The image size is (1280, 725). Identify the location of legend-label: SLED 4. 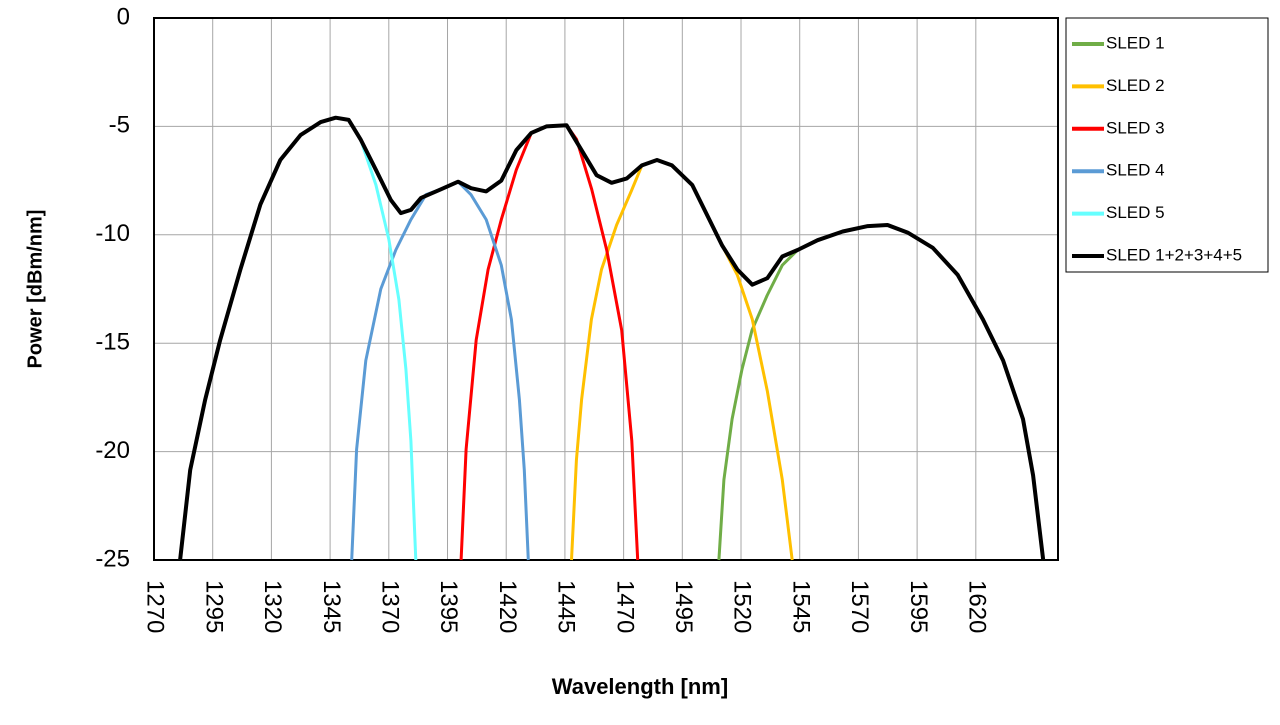
(1135, 170).